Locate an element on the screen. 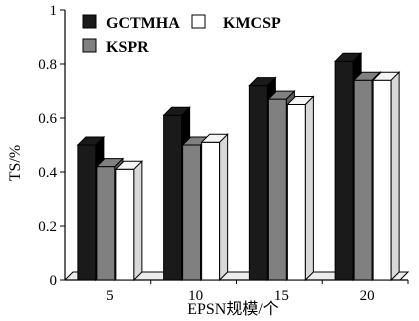 Image resolution: width=419 pixels, height=321 pixels. legend-label-gctmha: GCTMHA is located at coordinates (143, 23).